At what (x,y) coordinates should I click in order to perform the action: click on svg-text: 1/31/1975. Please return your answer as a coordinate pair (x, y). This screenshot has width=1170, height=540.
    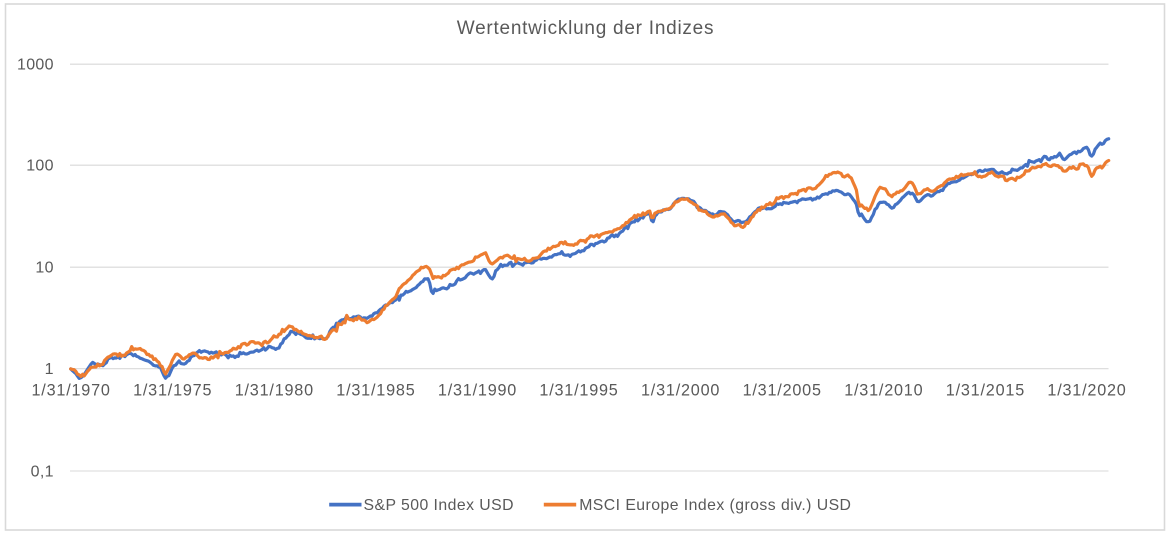
    Looking at the image, I should click on (172, 391).